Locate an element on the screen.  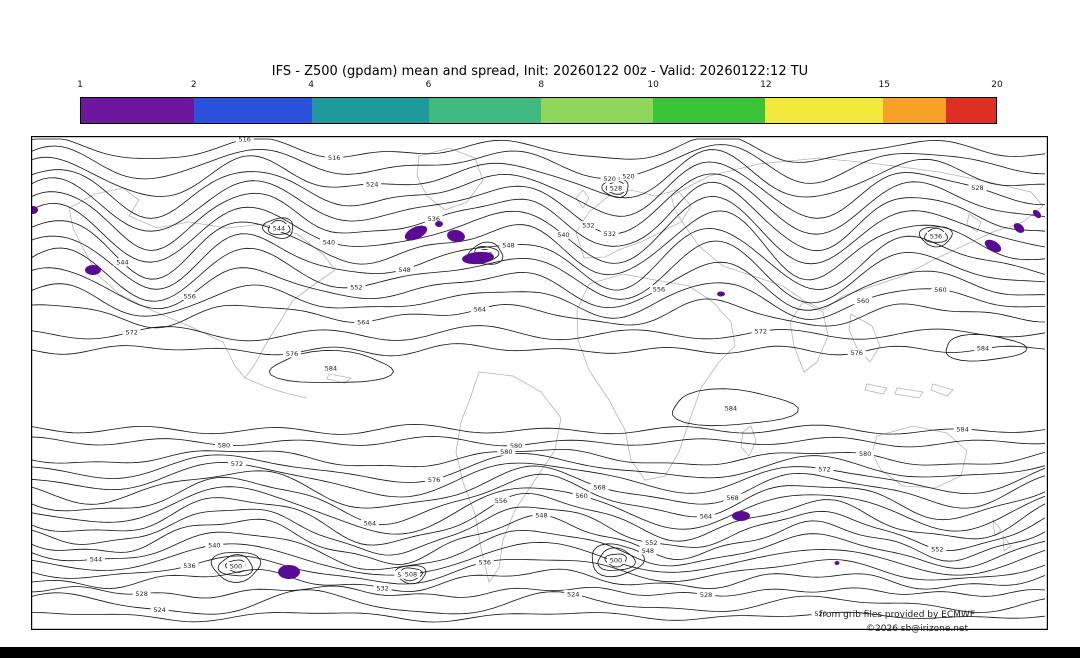
colorbar-tick-label: 1 is located at coordinates (80, 85).